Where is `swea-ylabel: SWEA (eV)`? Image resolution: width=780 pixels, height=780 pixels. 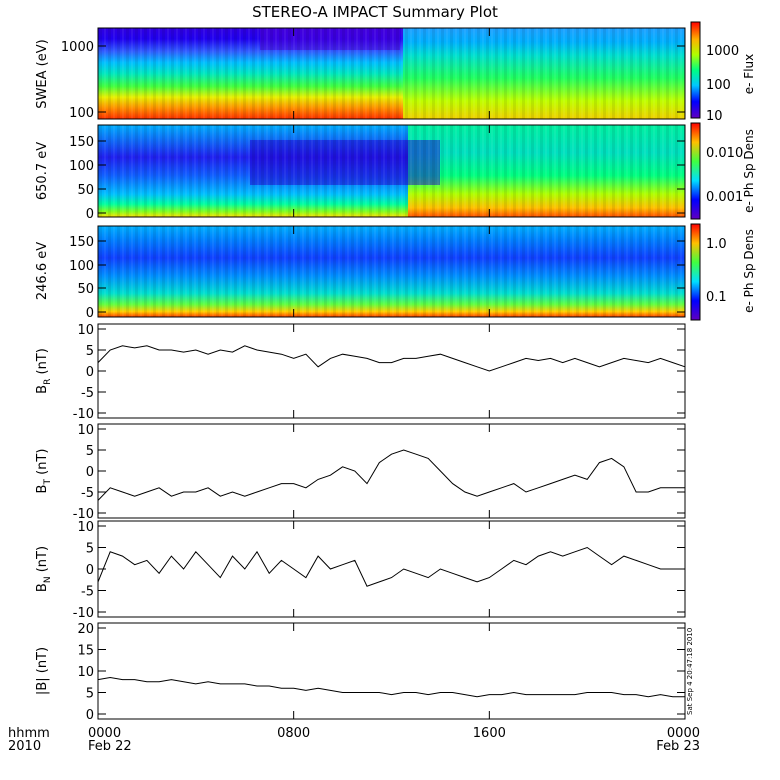 swea-ylabel: SWEA (eV) is located at coordinates (42, 73).